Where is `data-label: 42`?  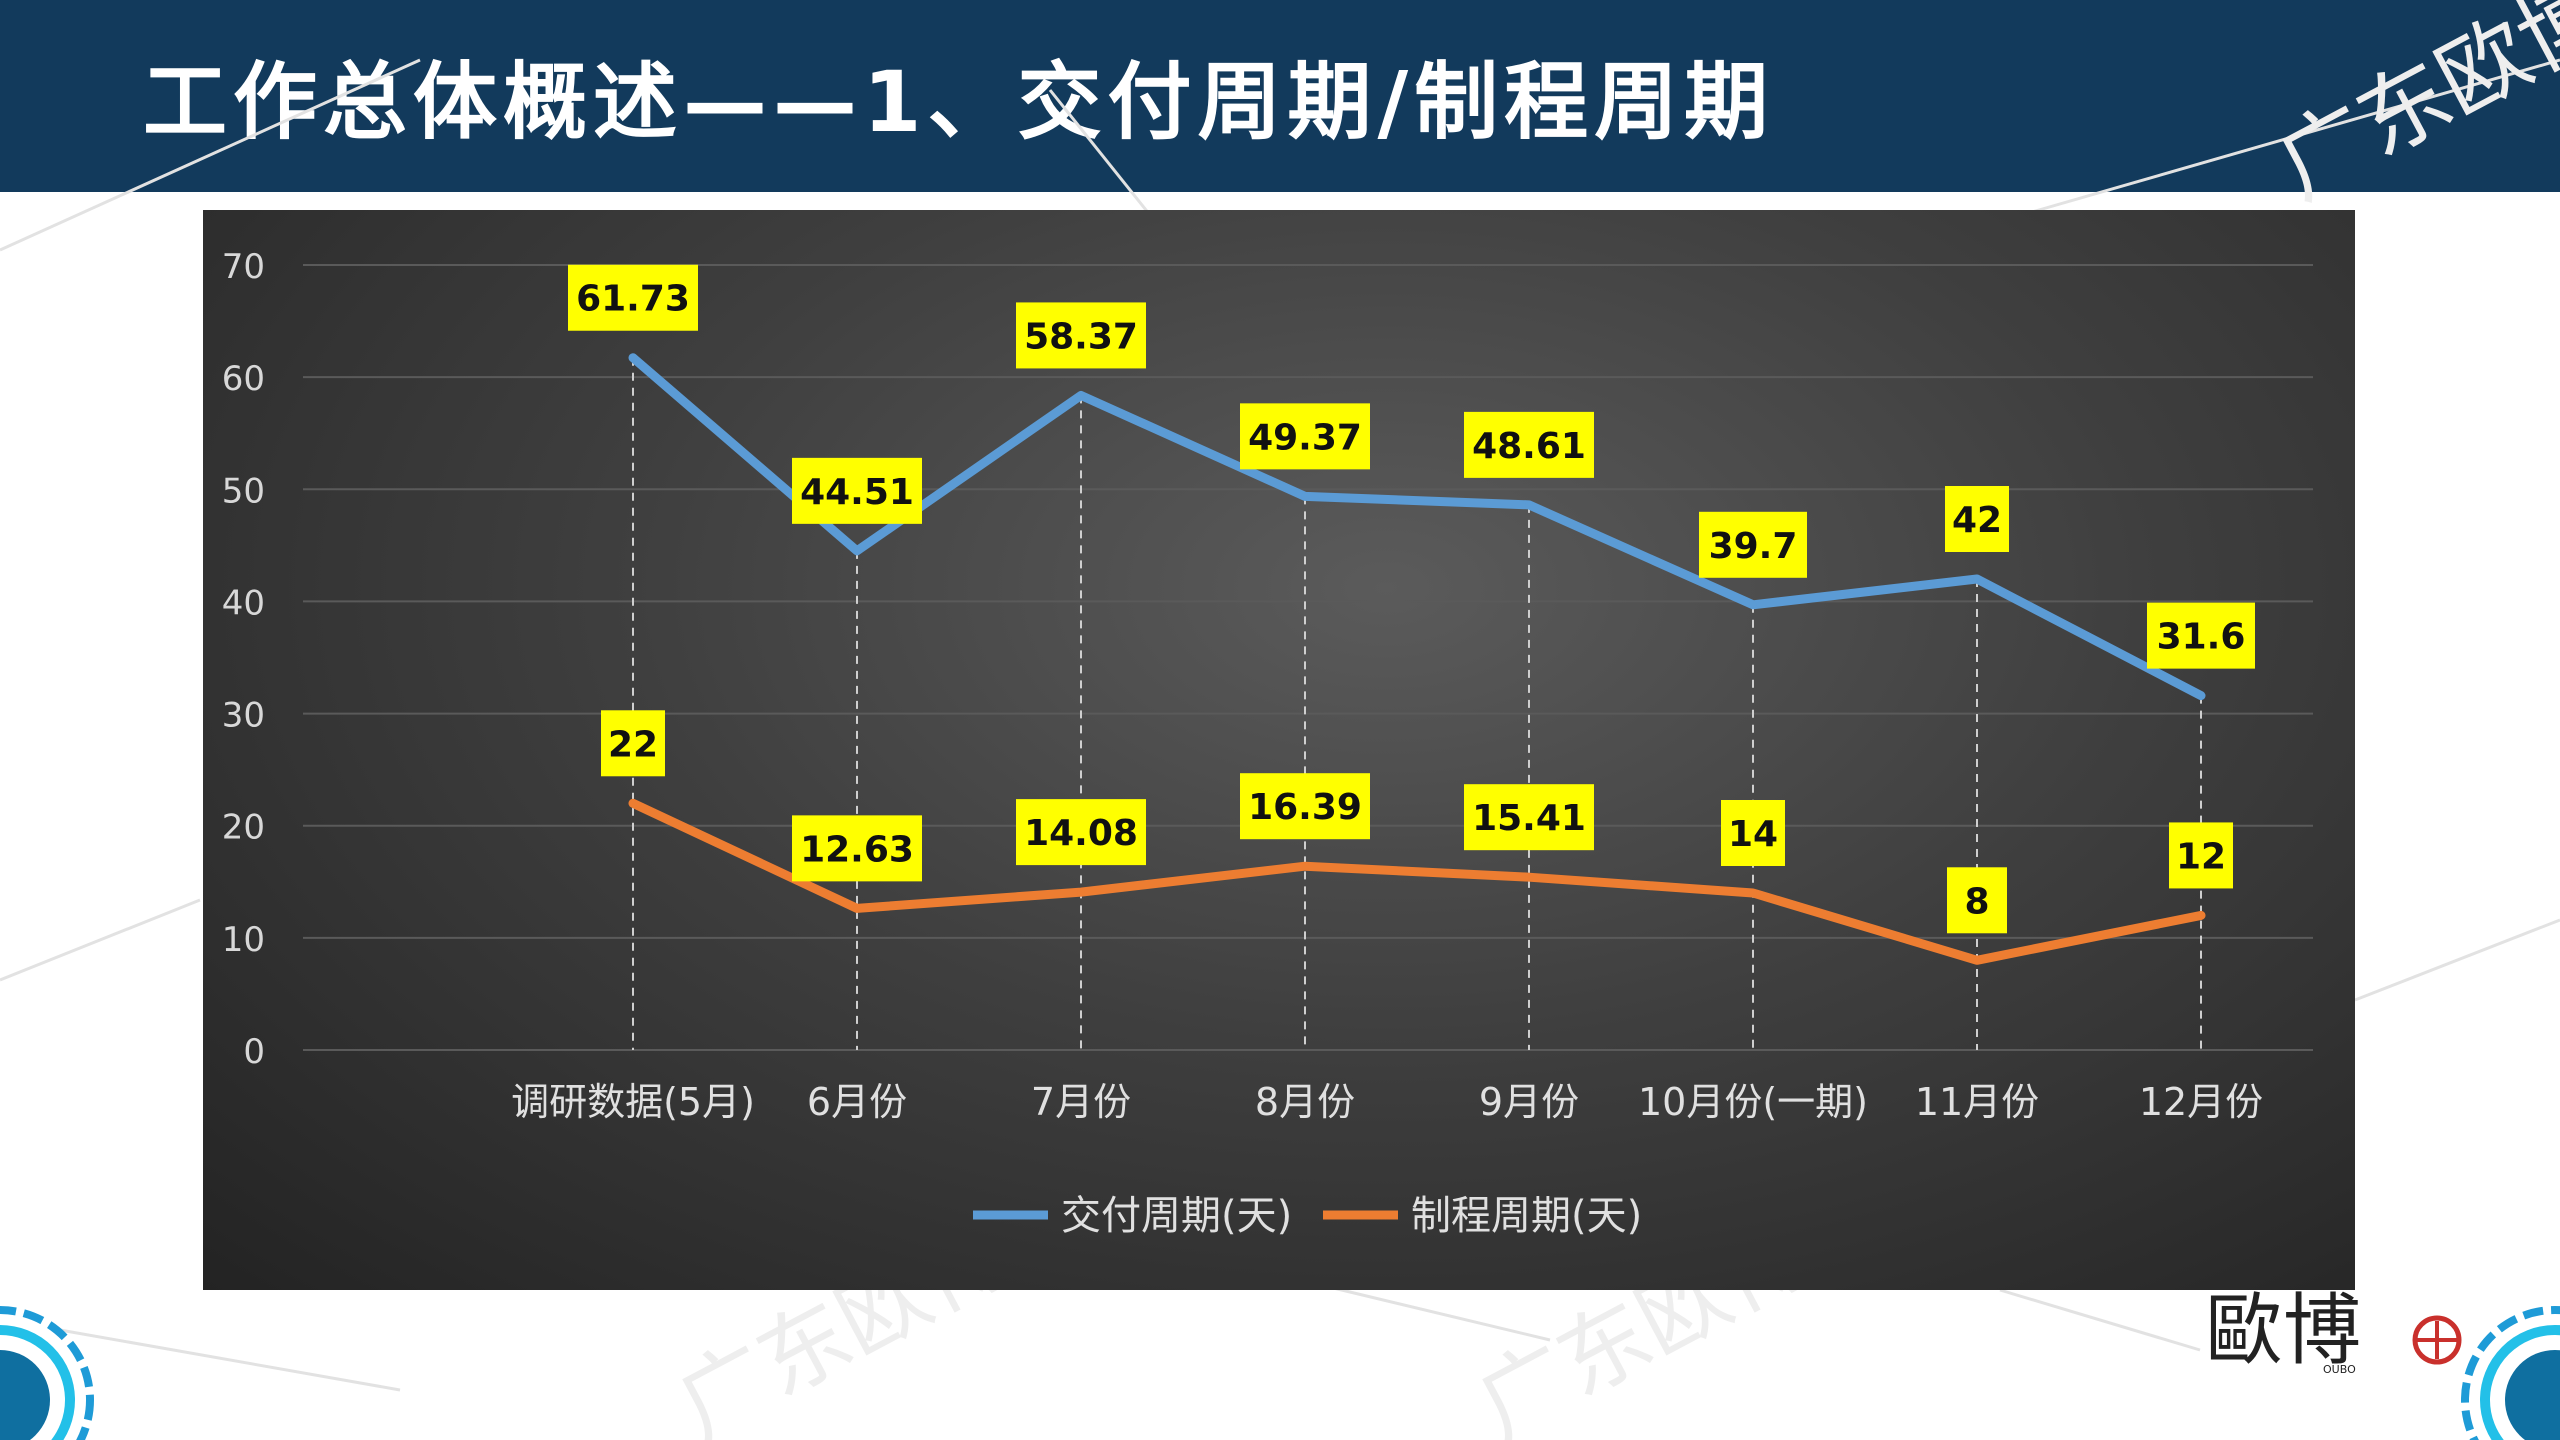
data-label: 42 is located at coordinates (1977, 520).